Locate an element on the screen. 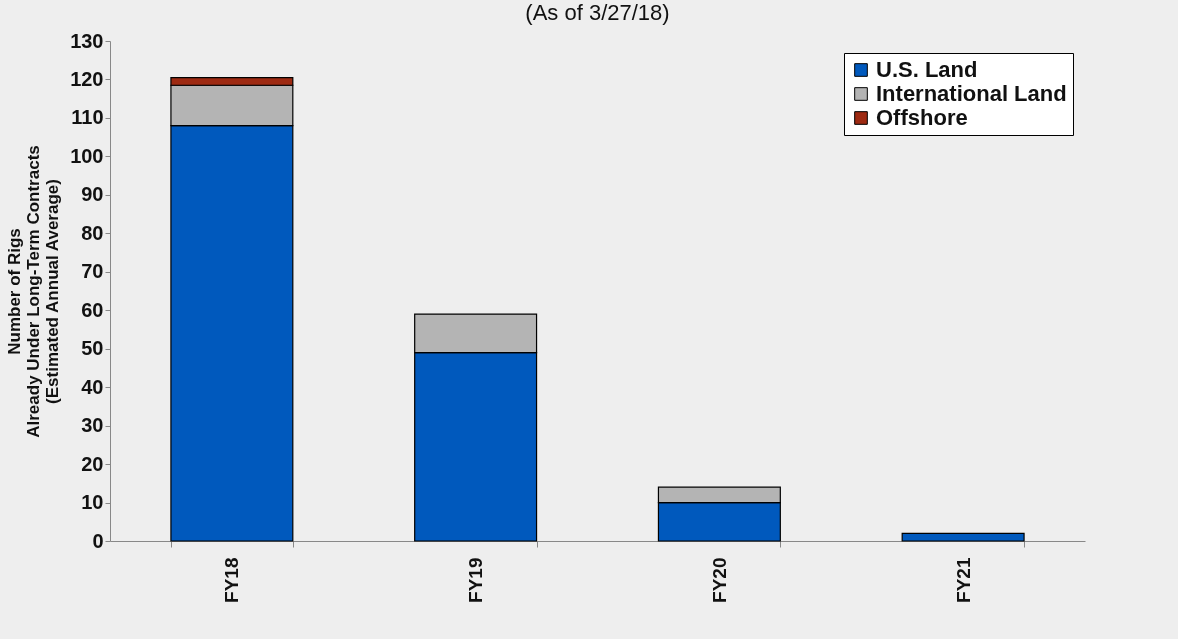 Image resolution: width=1178 pixels, height=639 pixels. y-tick-label: 80 is located at coordinates (92, 232).